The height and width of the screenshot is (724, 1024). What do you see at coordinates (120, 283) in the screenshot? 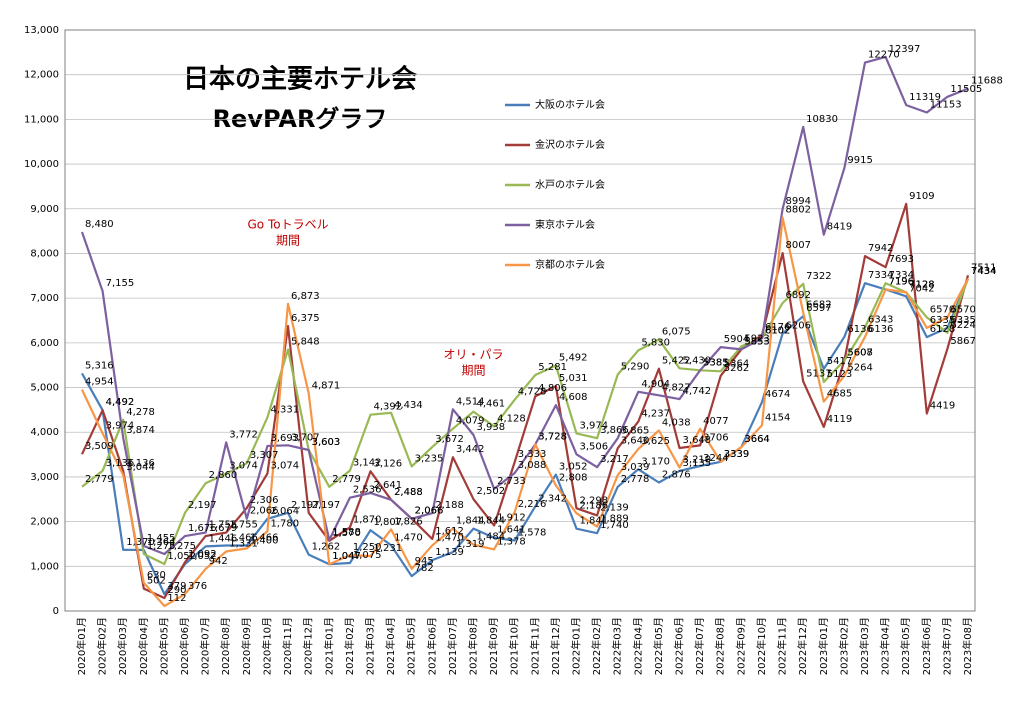
I see `data-label: 7,155` at bounding box center [120, 283].